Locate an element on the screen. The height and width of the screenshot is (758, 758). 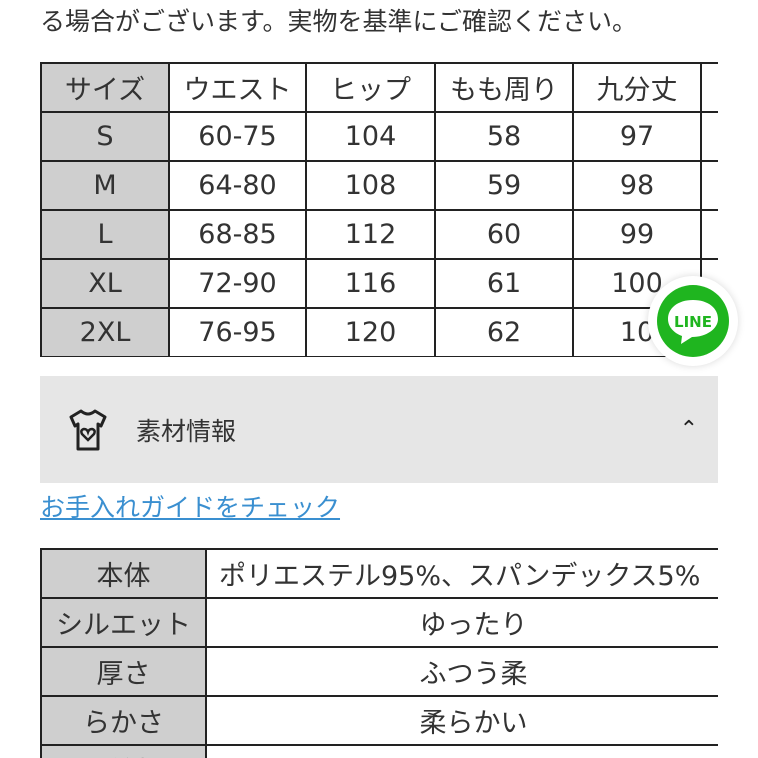
size-value-cell: 60 is located at coordinates (504, 234).